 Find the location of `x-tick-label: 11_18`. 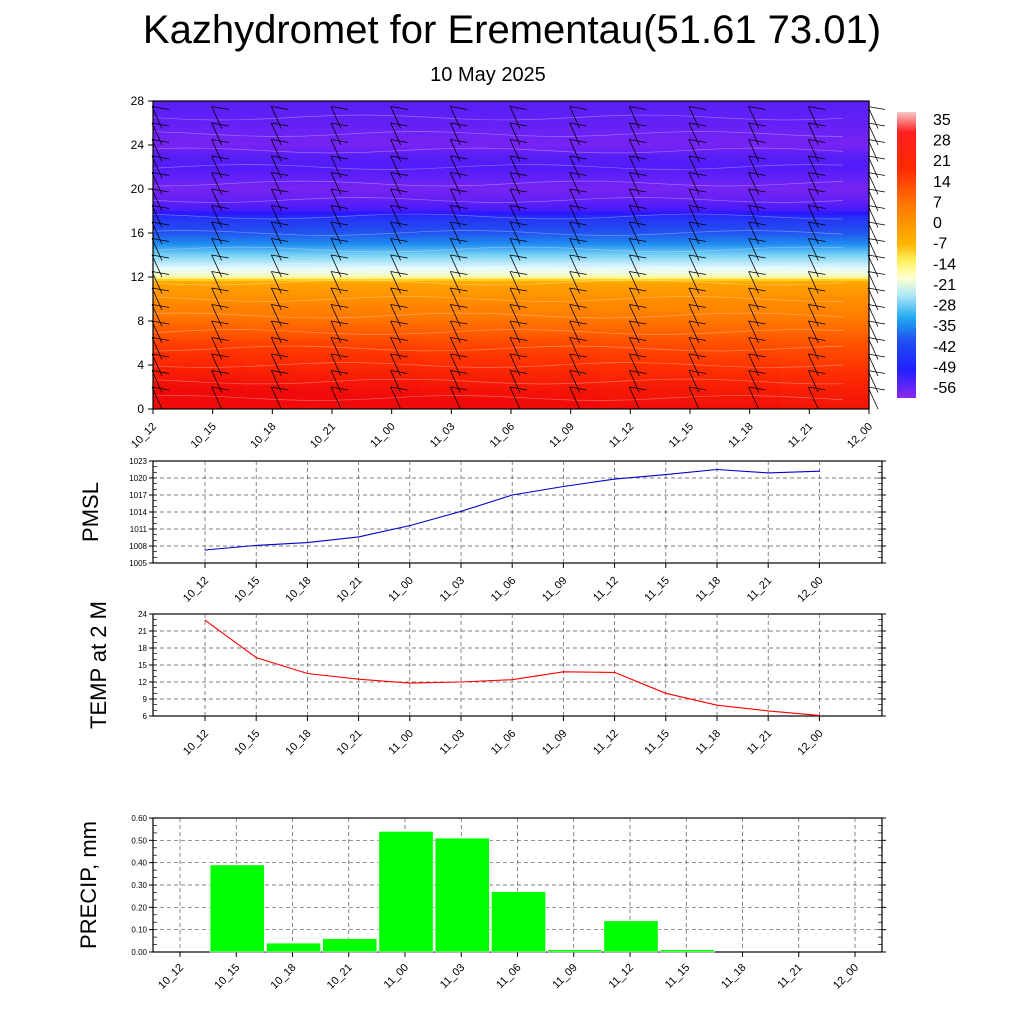

x-tick-label: 11_18 is located at coordinates (741, 436).